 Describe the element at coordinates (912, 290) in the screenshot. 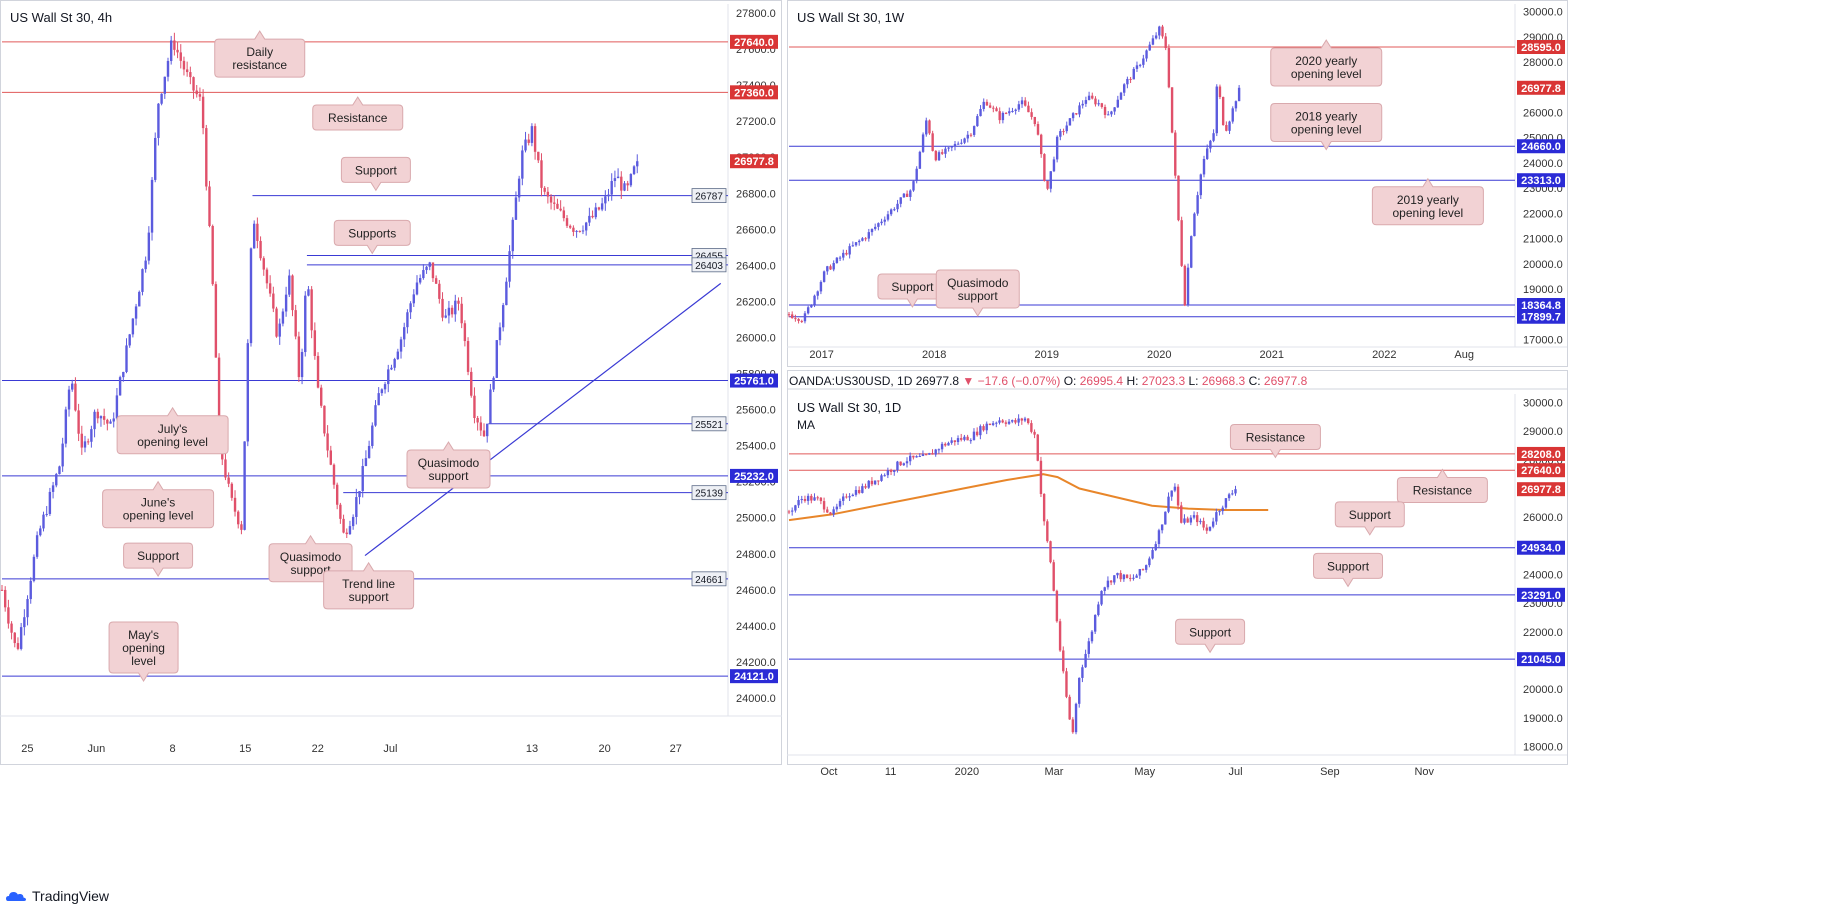

I see `w1-annotation-callout: Support` at that location.